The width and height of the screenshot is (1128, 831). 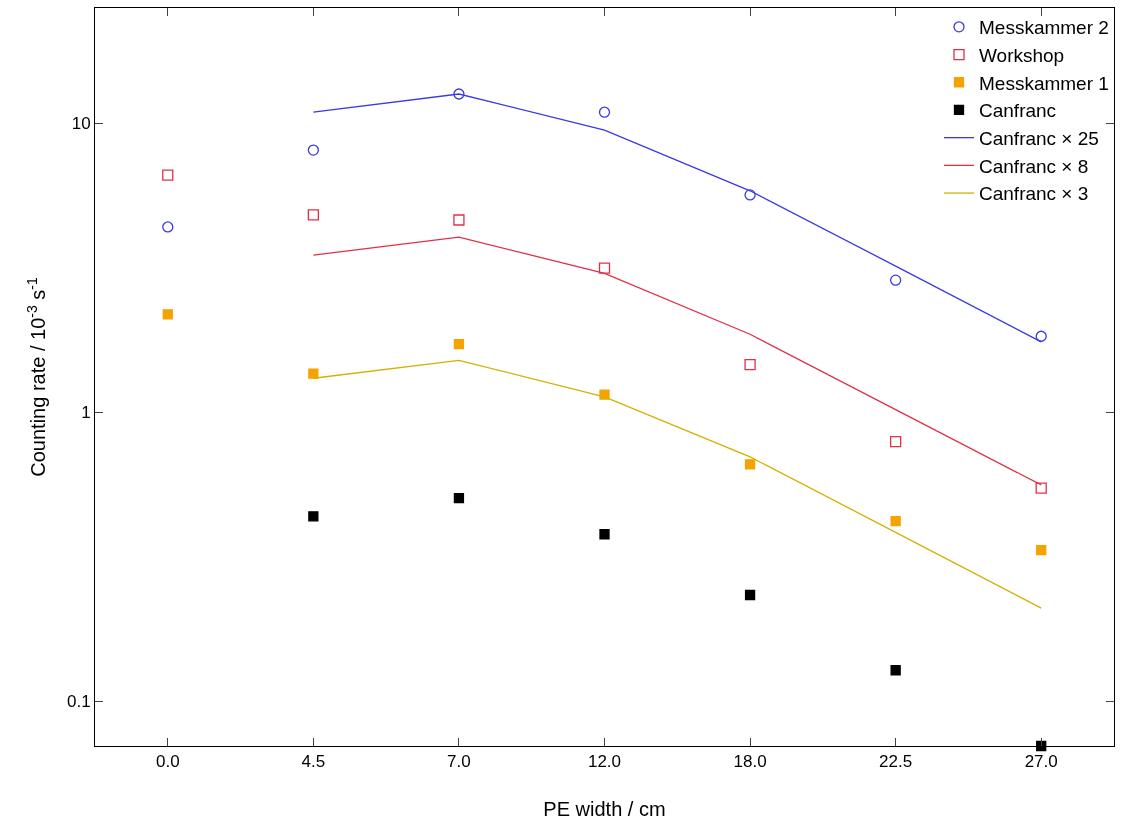 I want to click on legend-label: Canfranc, so click(x=1018, y=111).